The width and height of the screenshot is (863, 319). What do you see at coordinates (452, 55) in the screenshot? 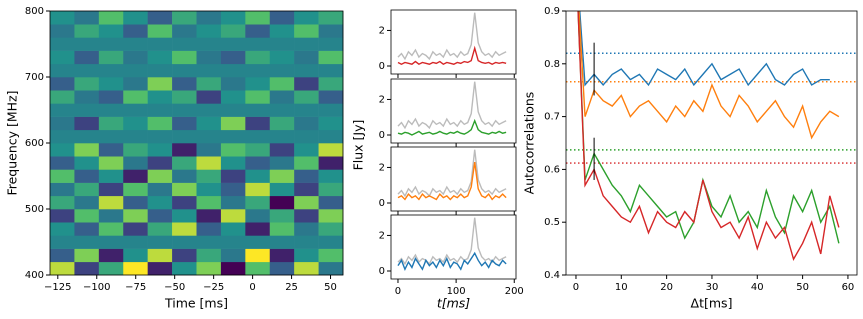
I see `series-line` at bounding box center [452, 55].